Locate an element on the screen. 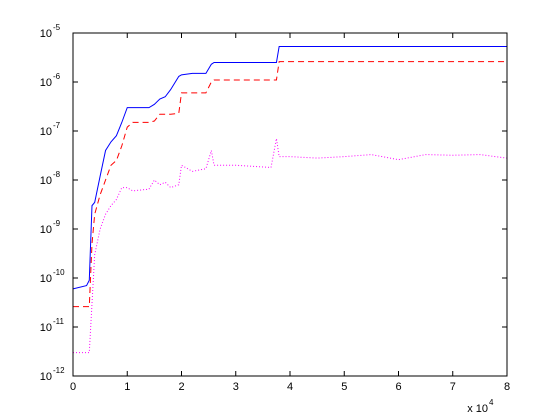  x-tick-label: 4 is located at coordinates (290, 387).